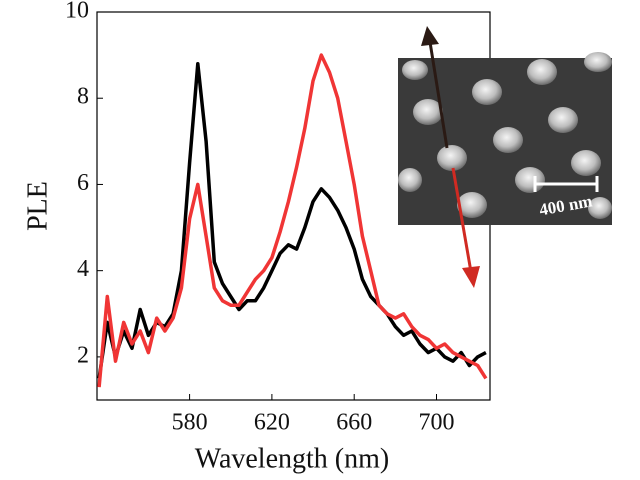  What do you see at coordinates (83, 355) in the screenshot?
I see `y-tick-label: 2` at bounding box center [83, 355].